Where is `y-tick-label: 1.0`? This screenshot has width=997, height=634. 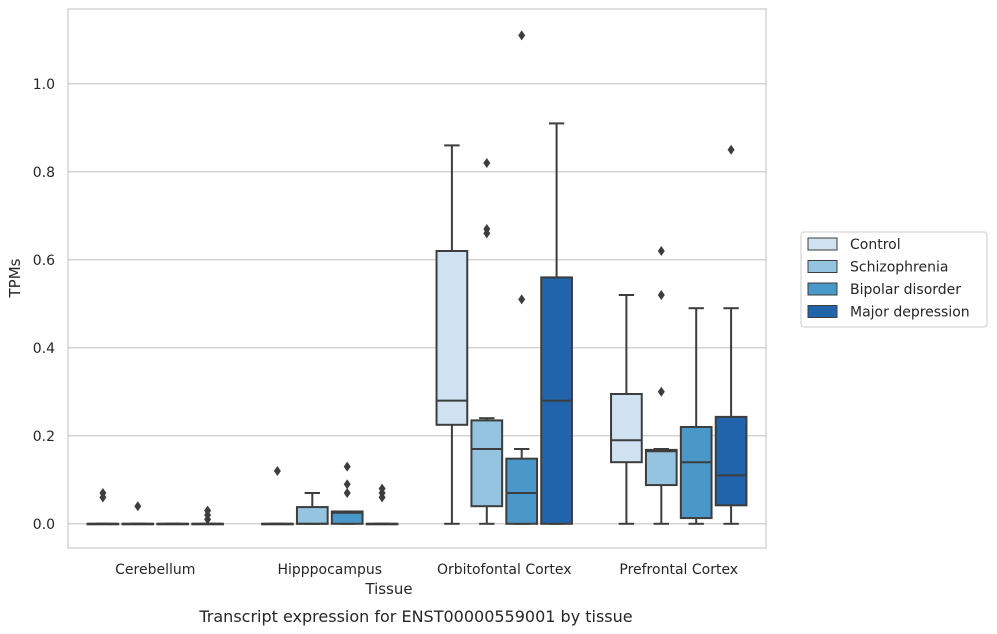 y-tick-label: 1.0 is located at coordinates (44, 85).